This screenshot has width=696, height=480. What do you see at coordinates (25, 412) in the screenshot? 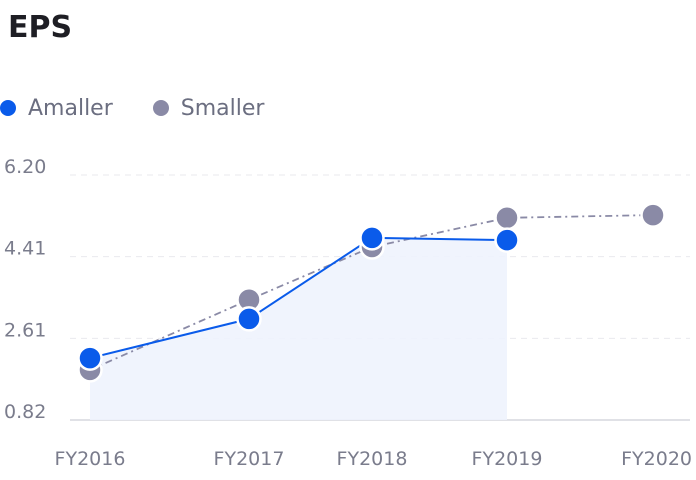
I see `y-tick-label: 0.82` at bounding box center [25, 412].